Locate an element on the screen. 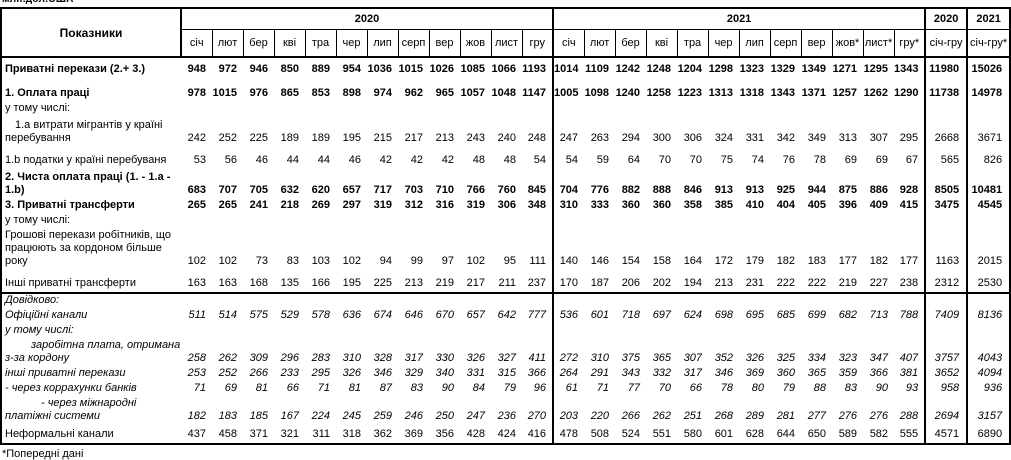  value-cell-2020: 211 is located at coordinates (507, 283).